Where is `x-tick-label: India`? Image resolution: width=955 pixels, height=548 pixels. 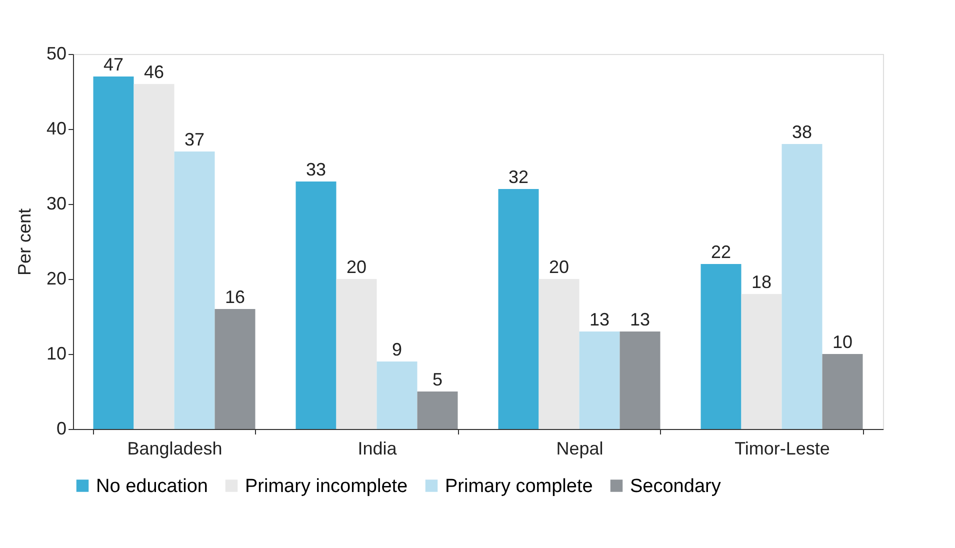
x-tick-label: India is located at coordinates (378, 448).